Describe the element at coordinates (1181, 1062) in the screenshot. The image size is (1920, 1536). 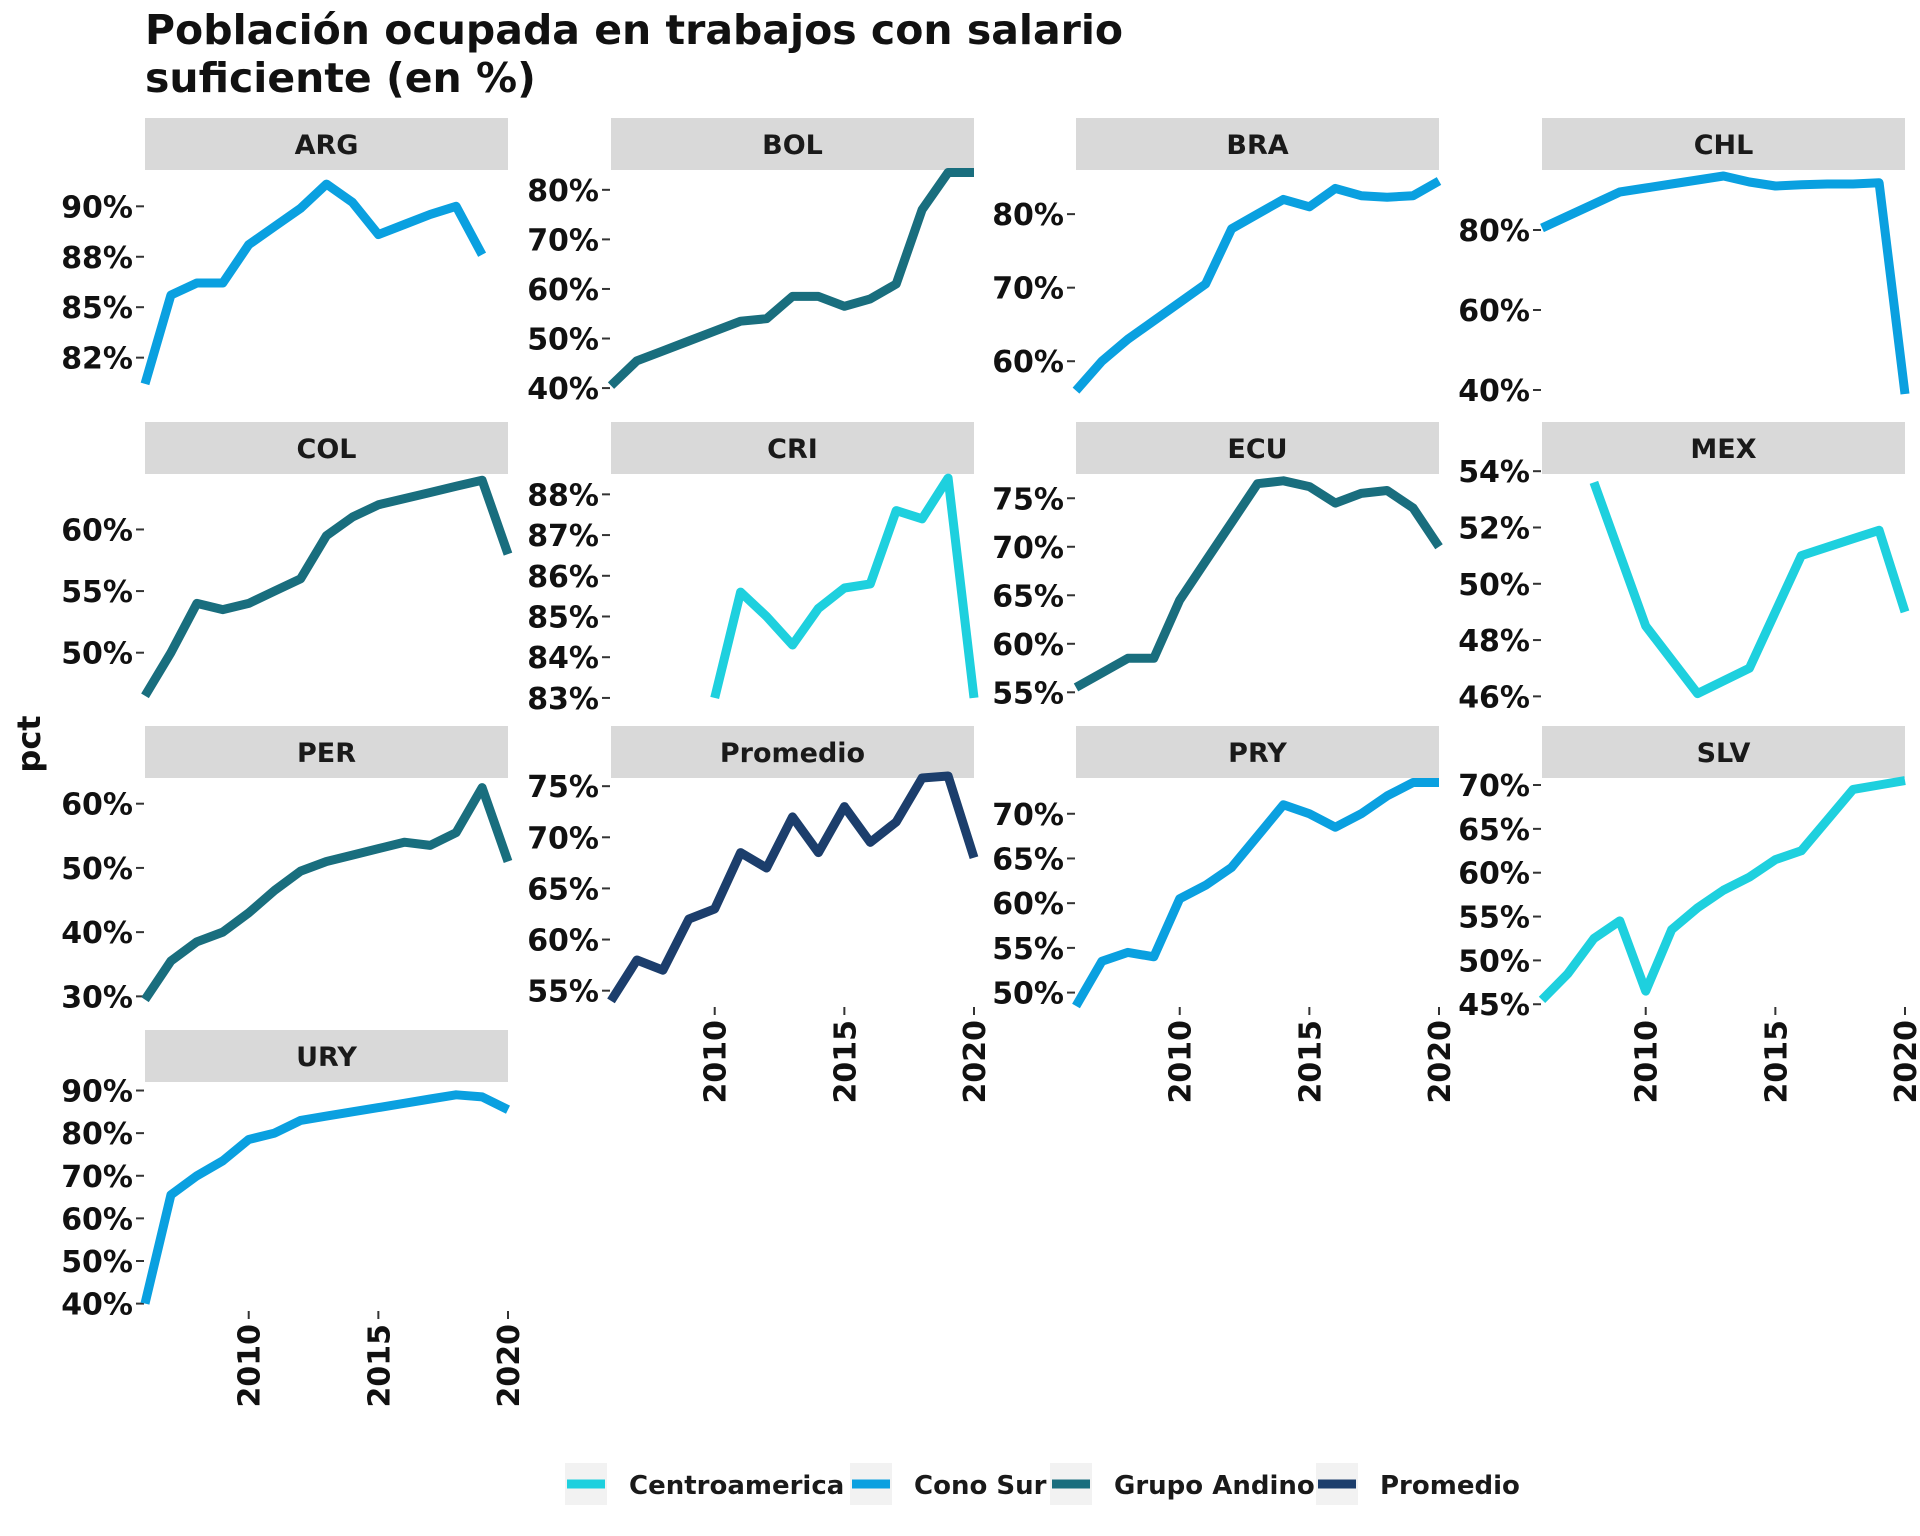
I see `xtick-label-pry-0: 2010` at that location.